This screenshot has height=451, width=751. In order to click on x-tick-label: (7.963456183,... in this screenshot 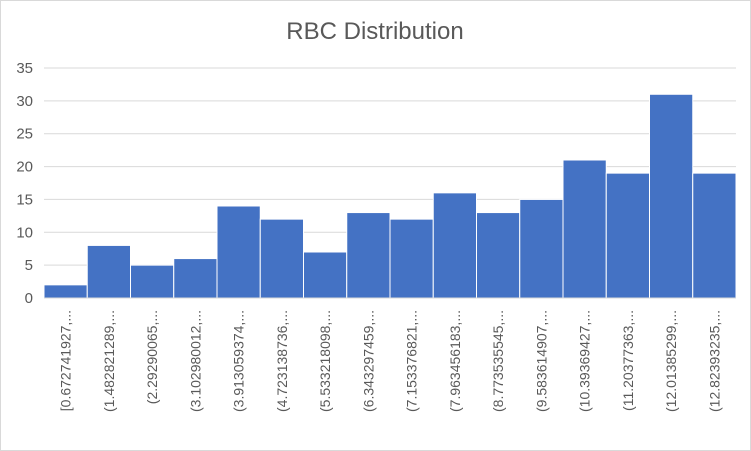, I will do `click(455, 361)`.